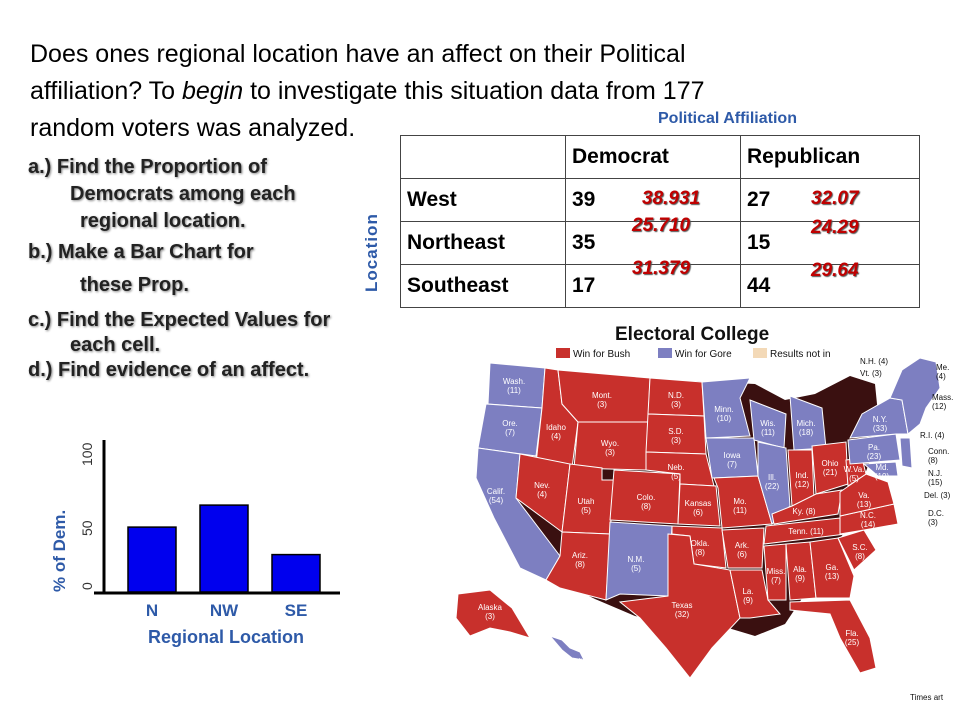 The height and width of the screenshot is (720, 960). Describe the element at coordinates (830, 157) in the screenshot. I see `header-republican: Republican` at that location.